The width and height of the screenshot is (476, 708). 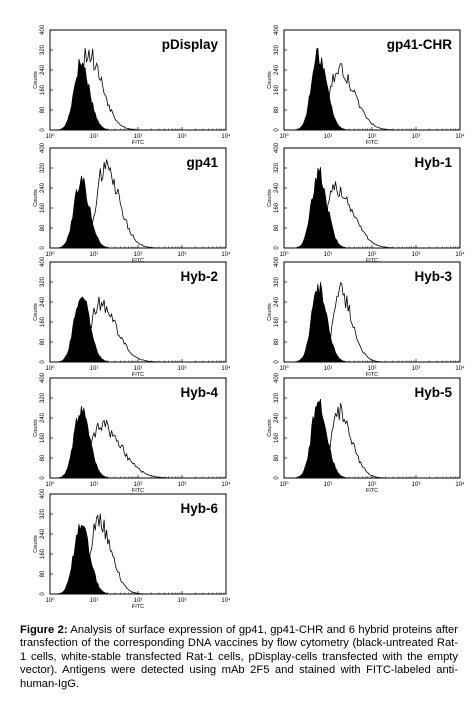 What do you see at coordinates (199, 508) in the screenshot?
I see `panel-title: Hyb-6` at bounding box center [199, 508].